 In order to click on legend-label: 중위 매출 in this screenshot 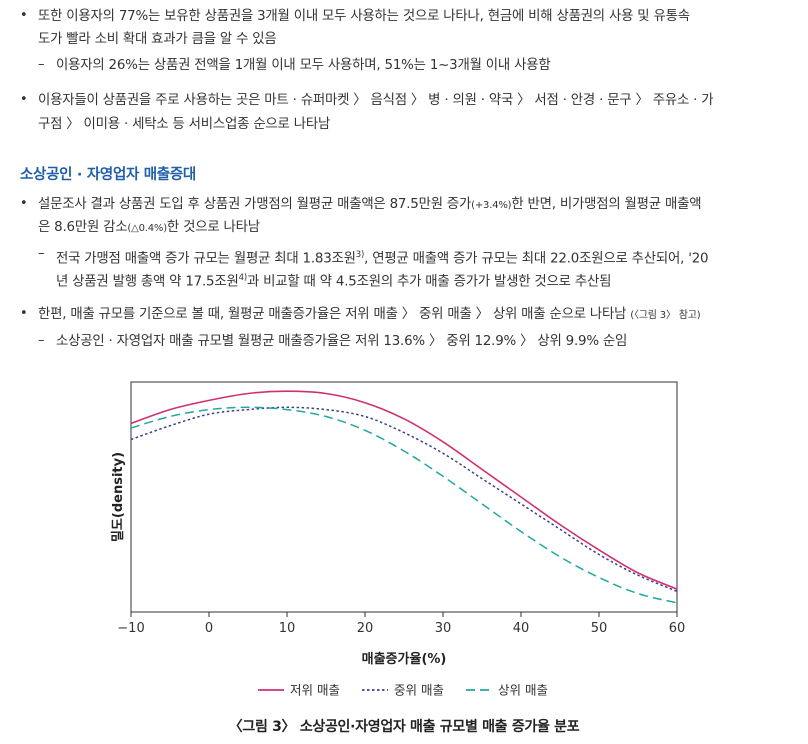, I will do `click(419, 690)`.